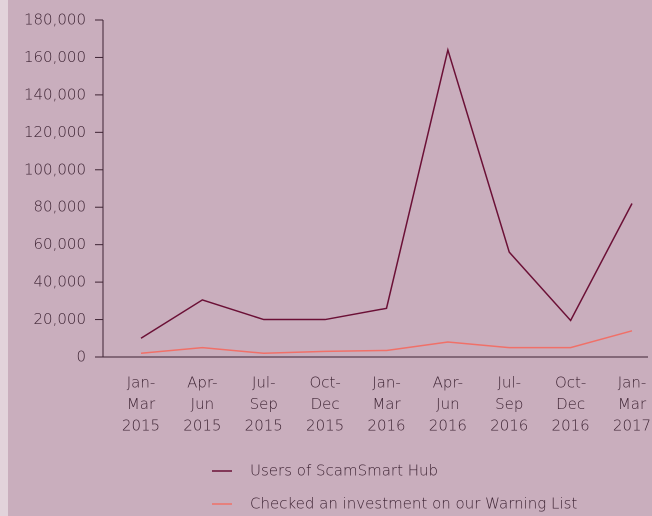 This screenshot has width=652, height=516. What do you see at coordinates (55, 20) in the screenshot?
I see `y-tick-label: 180,000` at bounding box center [55, 20].